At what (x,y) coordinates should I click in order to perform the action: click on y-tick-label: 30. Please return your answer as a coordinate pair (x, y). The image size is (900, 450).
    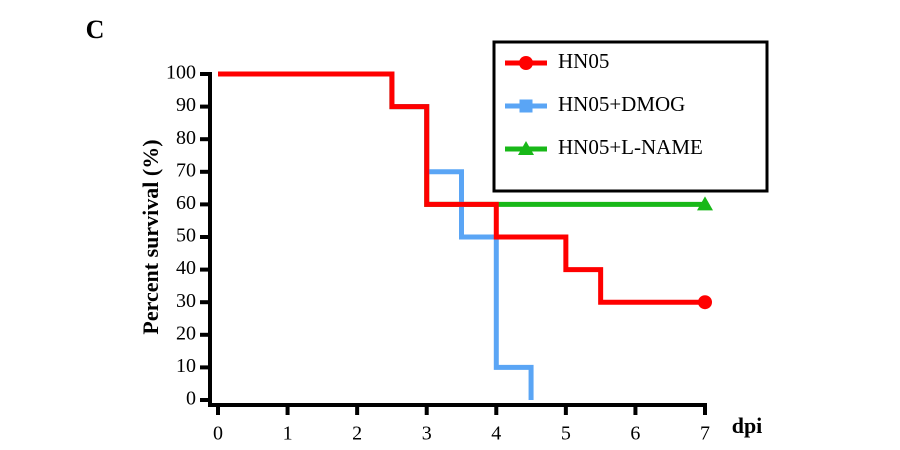
    Looking at the image, I should click on (186, 301).